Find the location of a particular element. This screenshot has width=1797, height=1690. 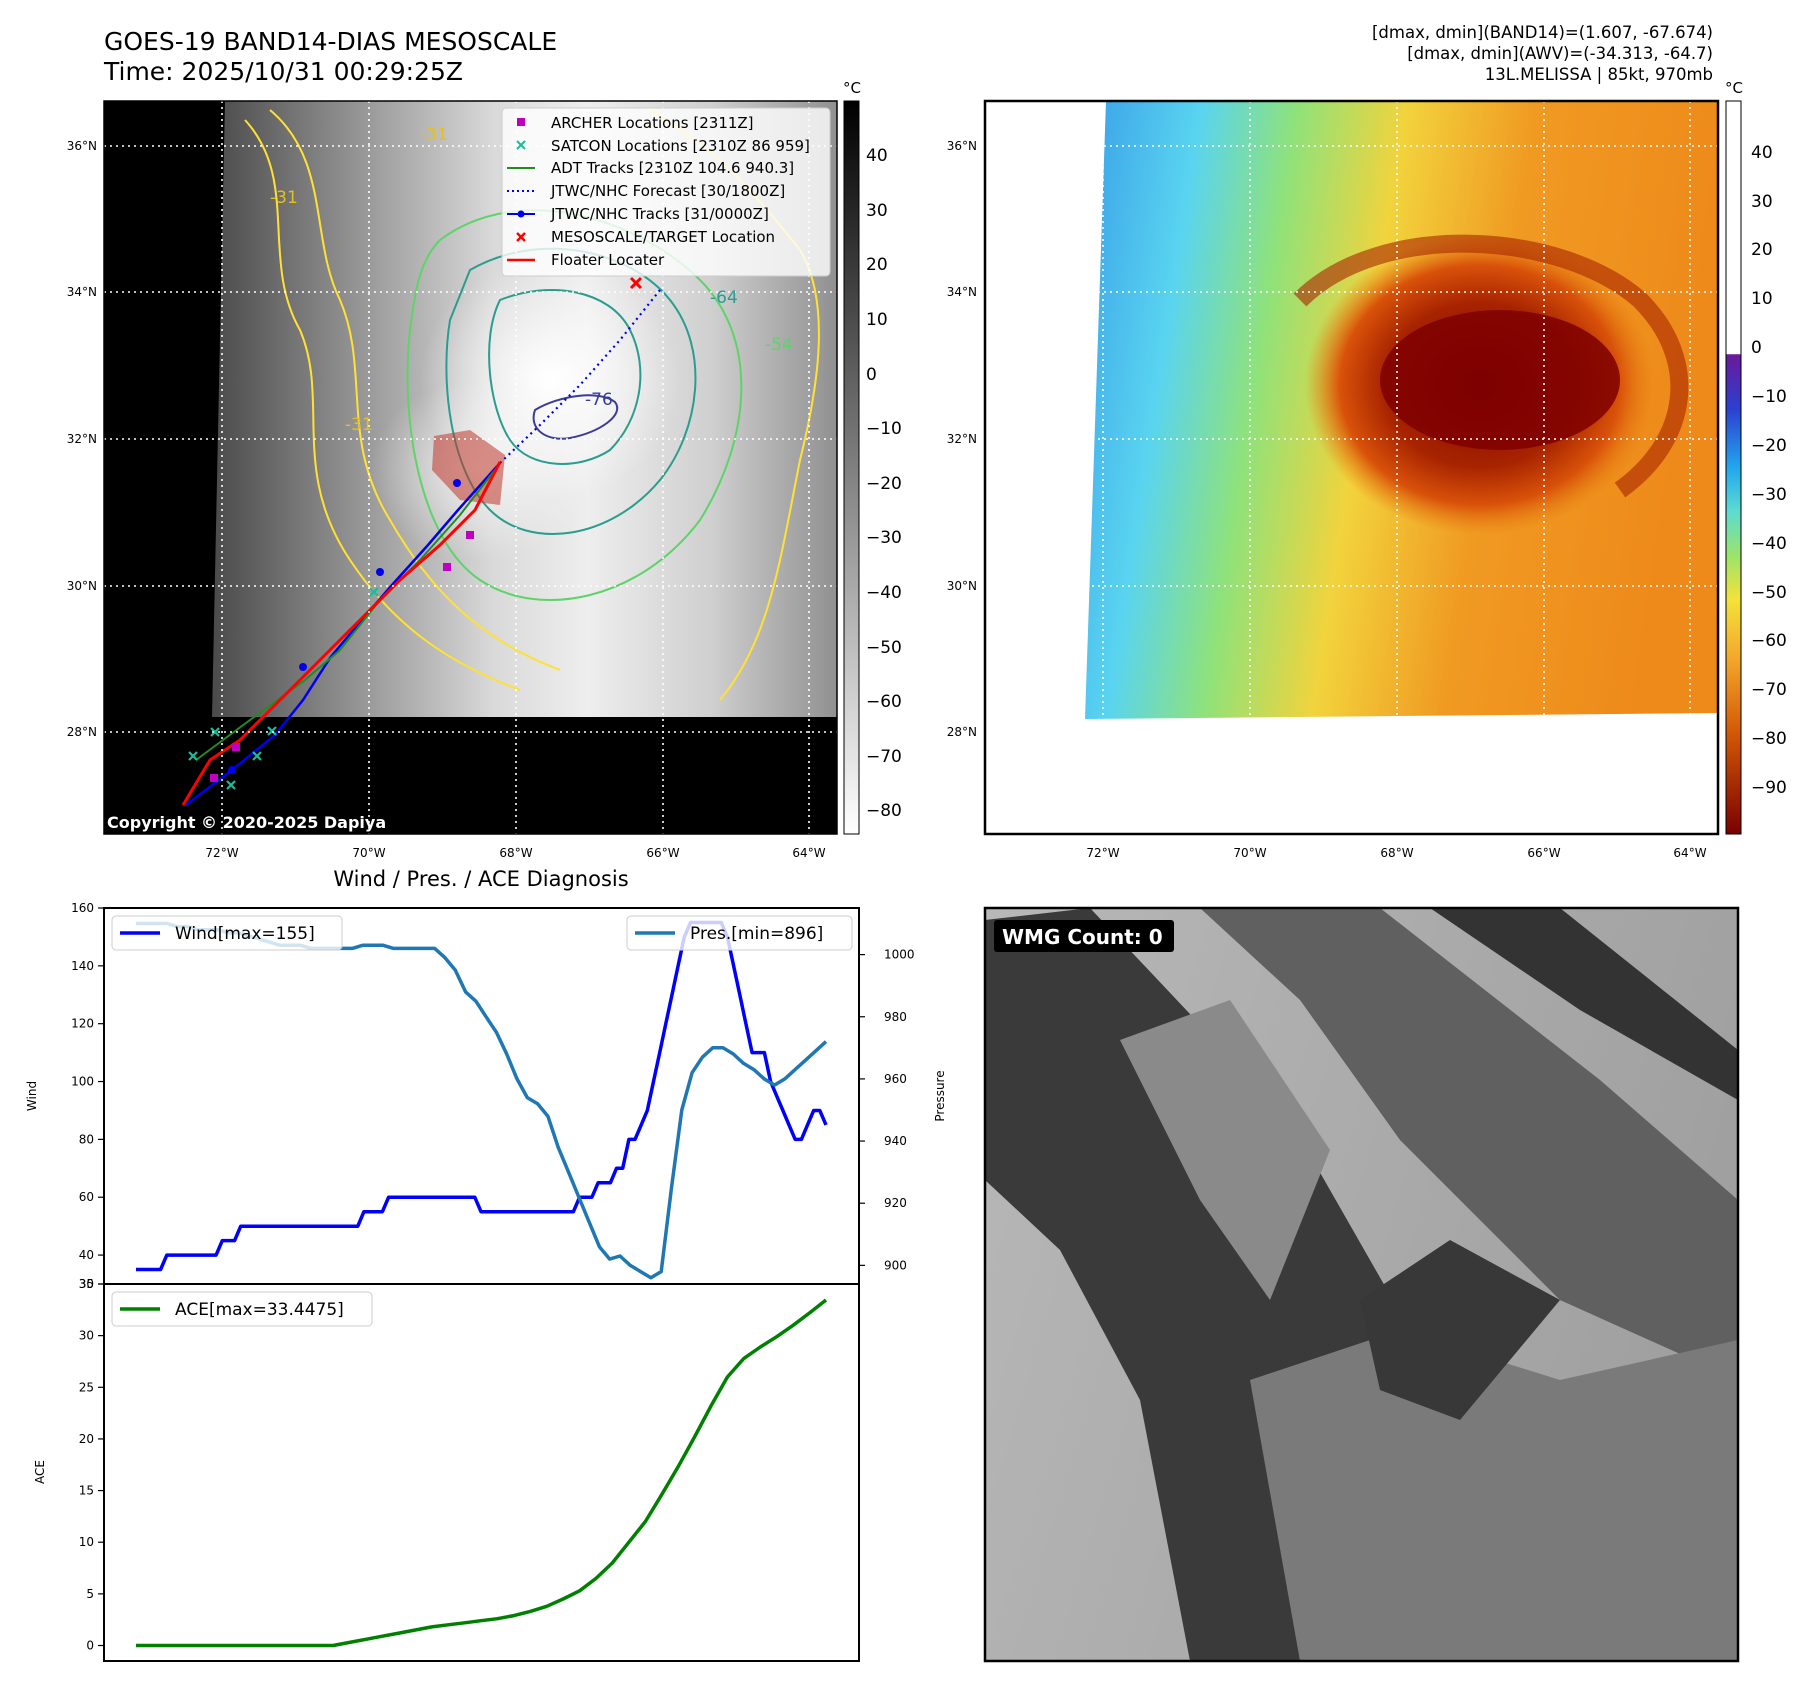

legend-label: ACE[max=33.4475] is located at coordinates (259, 1310).